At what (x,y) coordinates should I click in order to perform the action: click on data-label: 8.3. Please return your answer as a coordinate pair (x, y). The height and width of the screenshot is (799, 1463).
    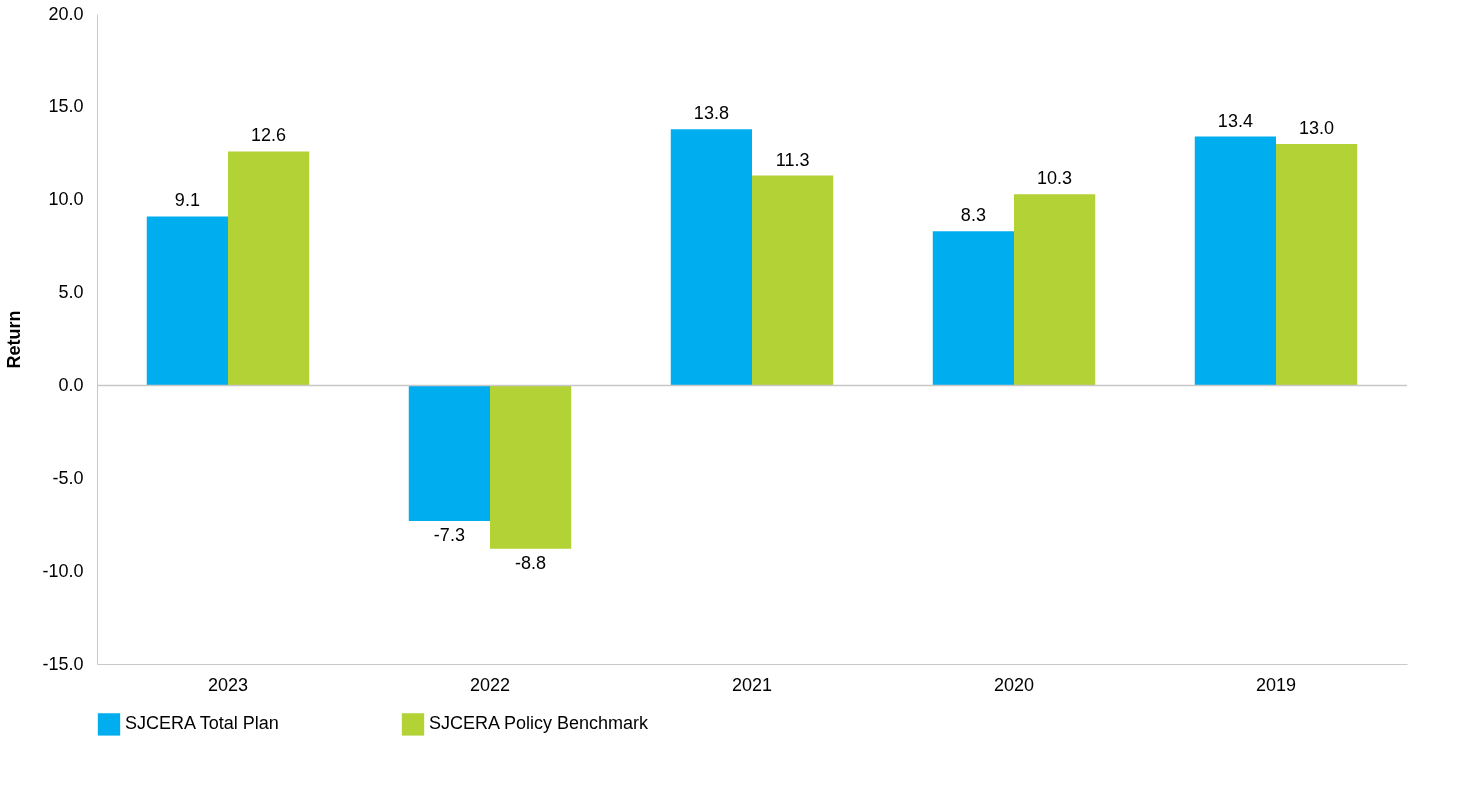
    Looking at the image, I should click on (973, 215).